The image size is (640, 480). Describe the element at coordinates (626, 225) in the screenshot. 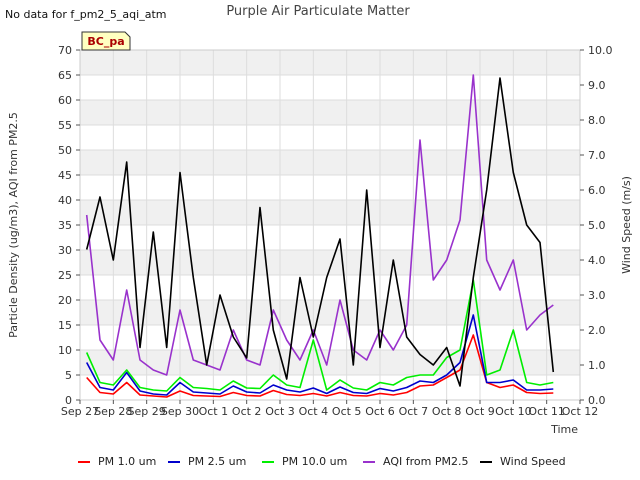

I see `y2-axis-label: Wind Speed (m/s)` at that location.